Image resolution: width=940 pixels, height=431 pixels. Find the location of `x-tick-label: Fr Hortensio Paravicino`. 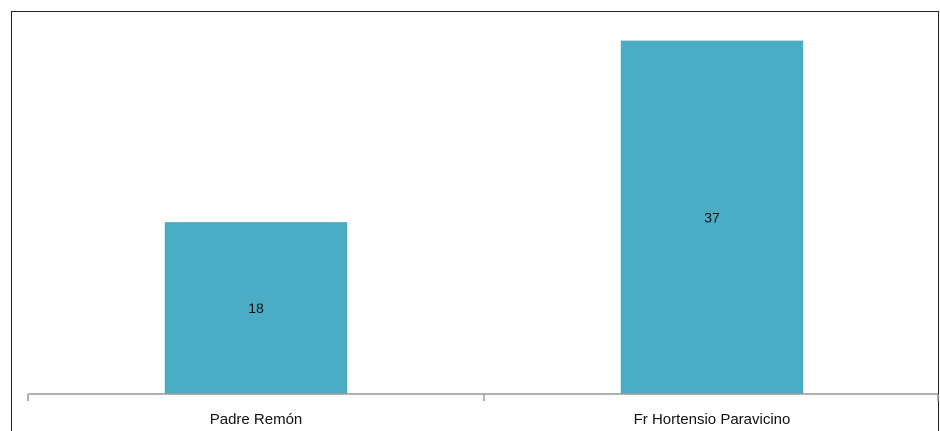

x-tick-label: Fr Hortensio Paravicino is located at coordinates (712, 419).